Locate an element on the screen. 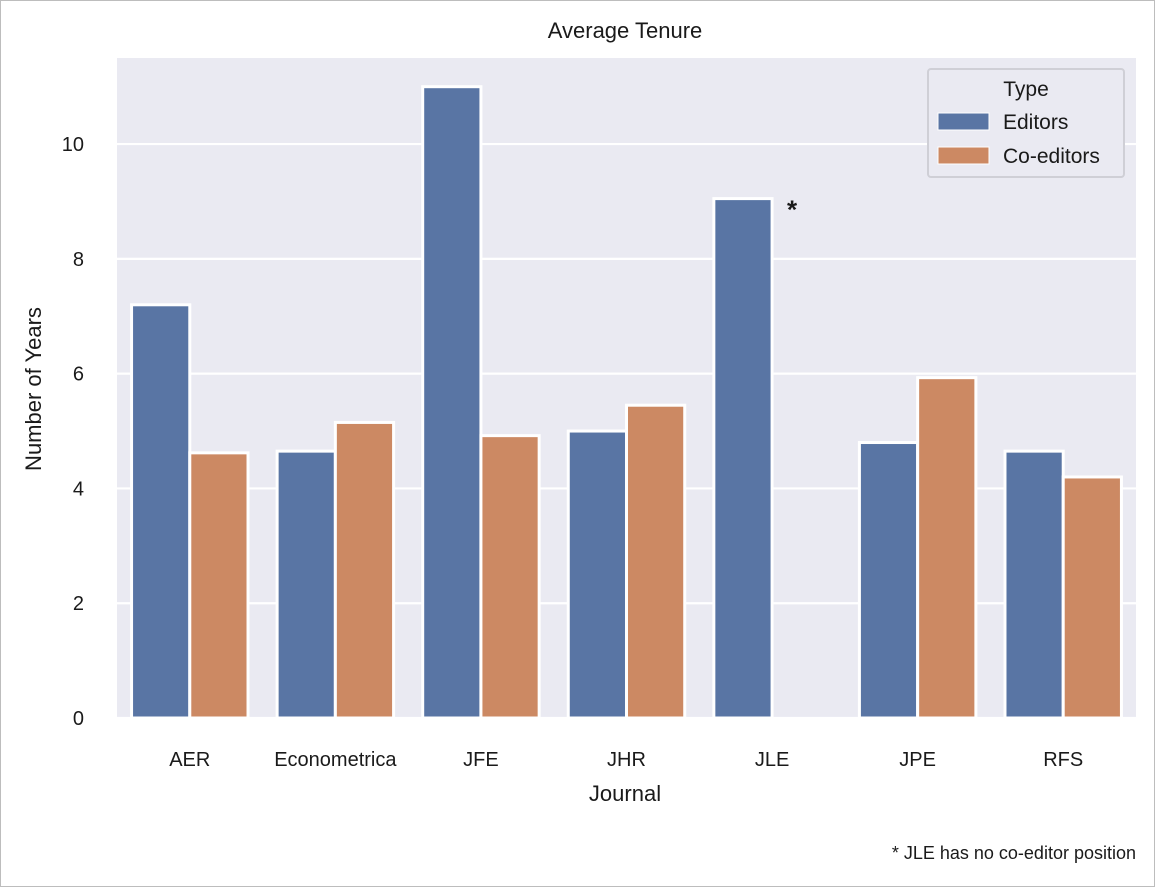 This screenshot has height=887, width=1155. bar-co-editors-rfs is located at coordinates (1092, 597).